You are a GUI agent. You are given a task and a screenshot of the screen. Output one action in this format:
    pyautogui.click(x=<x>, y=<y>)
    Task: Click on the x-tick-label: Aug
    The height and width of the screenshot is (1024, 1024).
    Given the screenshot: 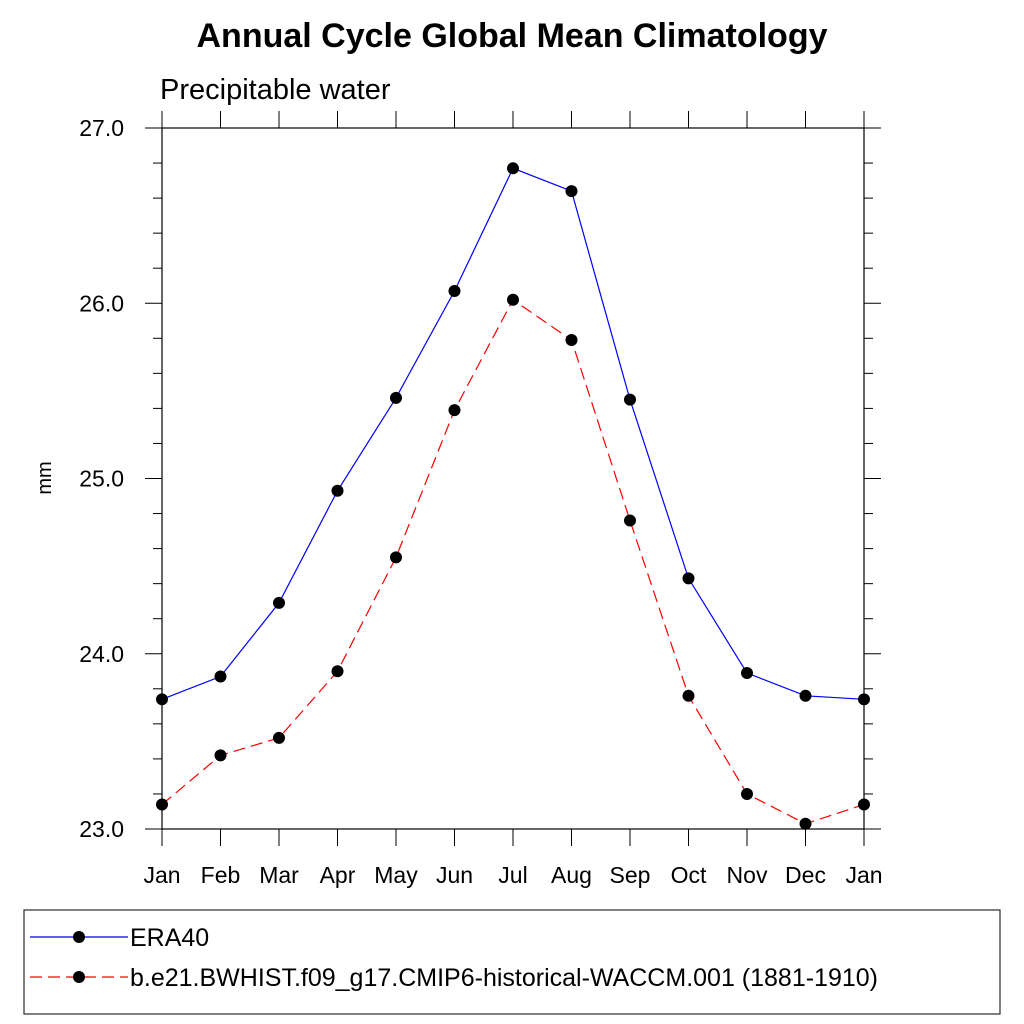 What is the action you would take?
    pyautogui.click(x=571, y=875)
    